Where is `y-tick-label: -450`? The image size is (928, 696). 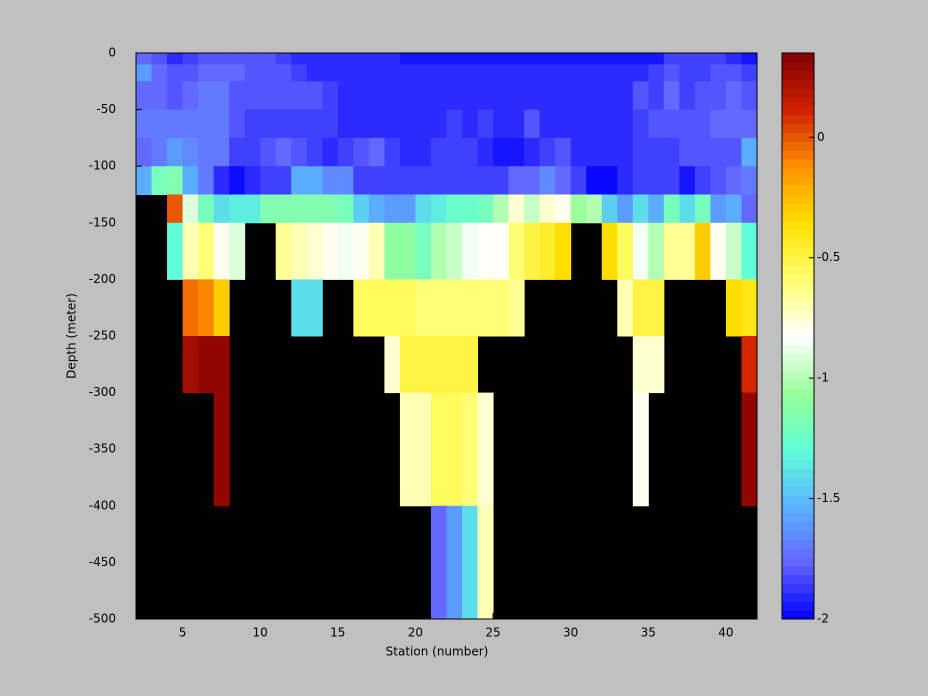 y-tick-label: -450 is located at coordinates (102, 562).